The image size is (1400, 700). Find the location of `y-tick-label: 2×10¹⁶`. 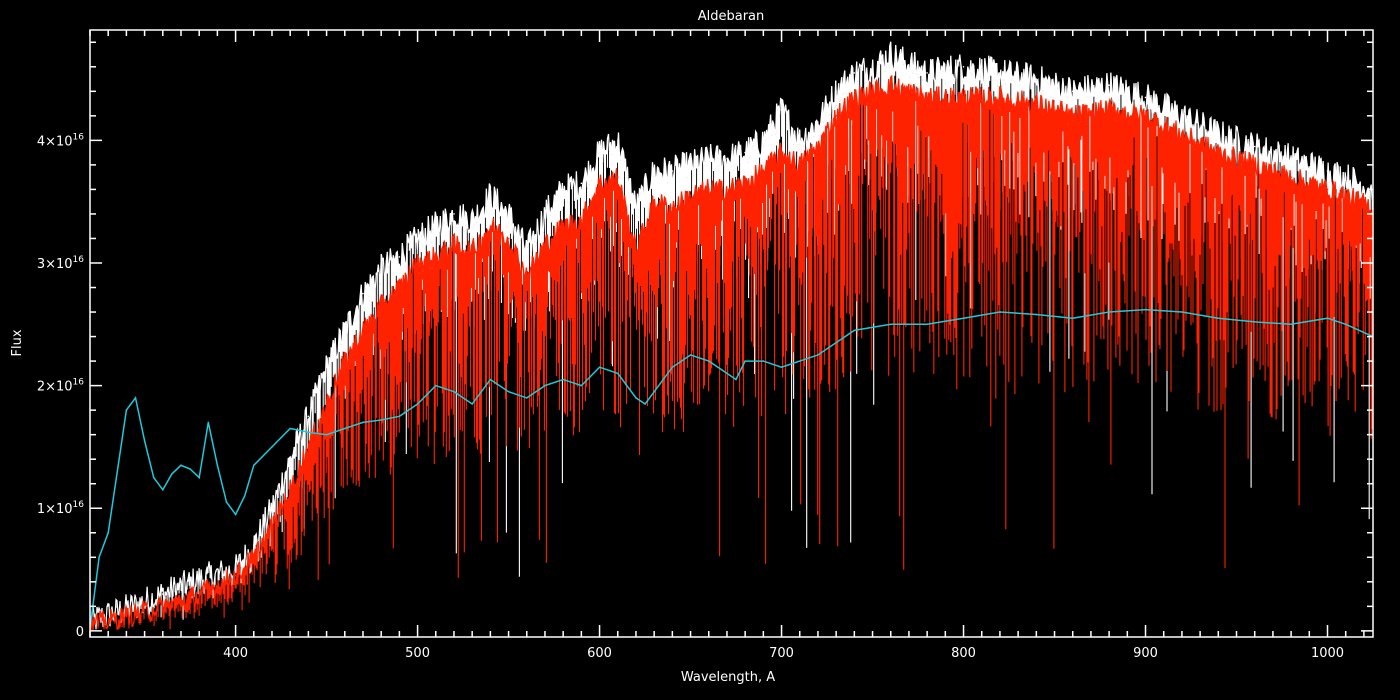

y-tick-label: 2×10¹⁶ is located at coordinates (60, 386).